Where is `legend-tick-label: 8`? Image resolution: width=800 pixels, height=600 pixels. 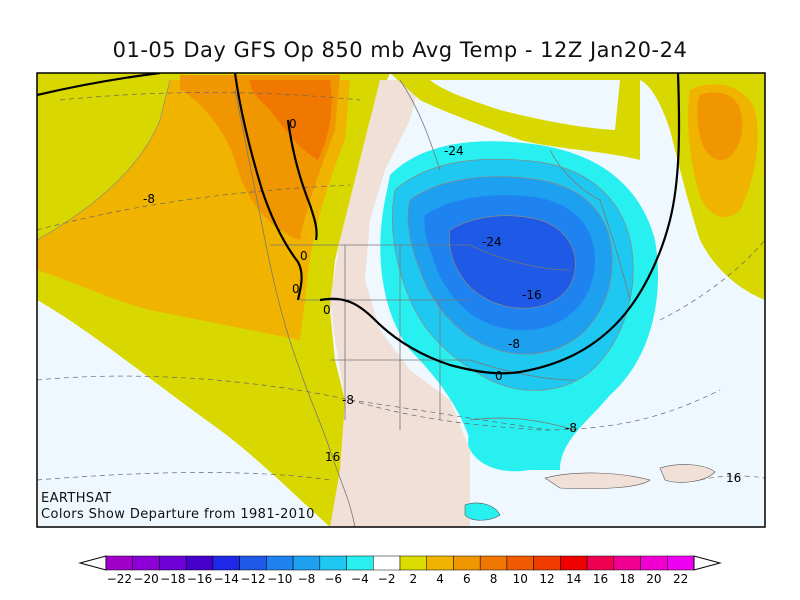 legend-tick-label: 8 is located at coordinates (494, 579).